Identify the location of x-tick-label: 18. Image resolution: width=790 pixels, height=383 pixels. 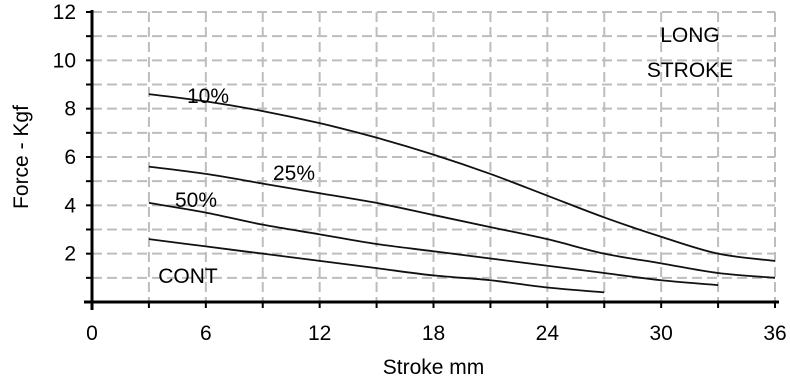
(433, 333).